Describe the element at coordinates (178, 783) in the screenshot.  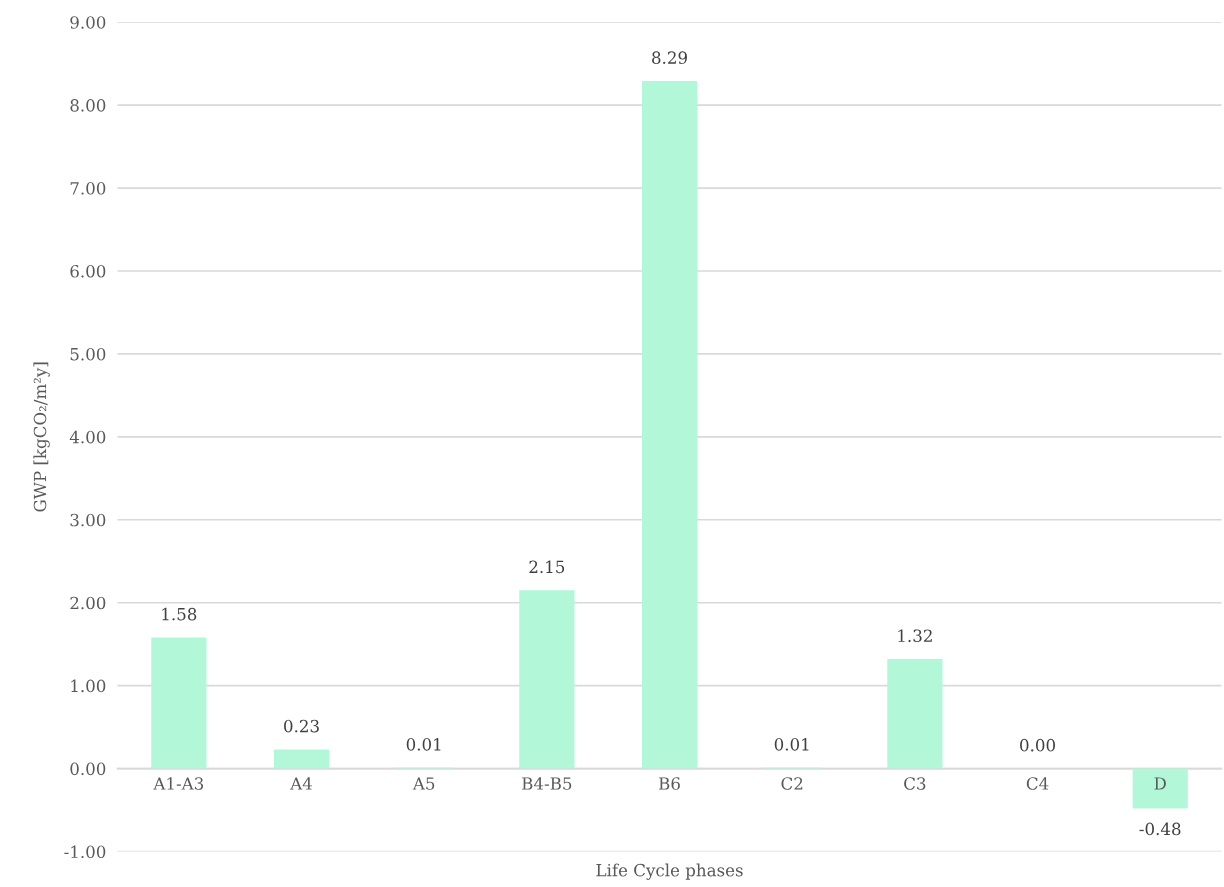
I see `x-tick-label: A1-A3` at that location.